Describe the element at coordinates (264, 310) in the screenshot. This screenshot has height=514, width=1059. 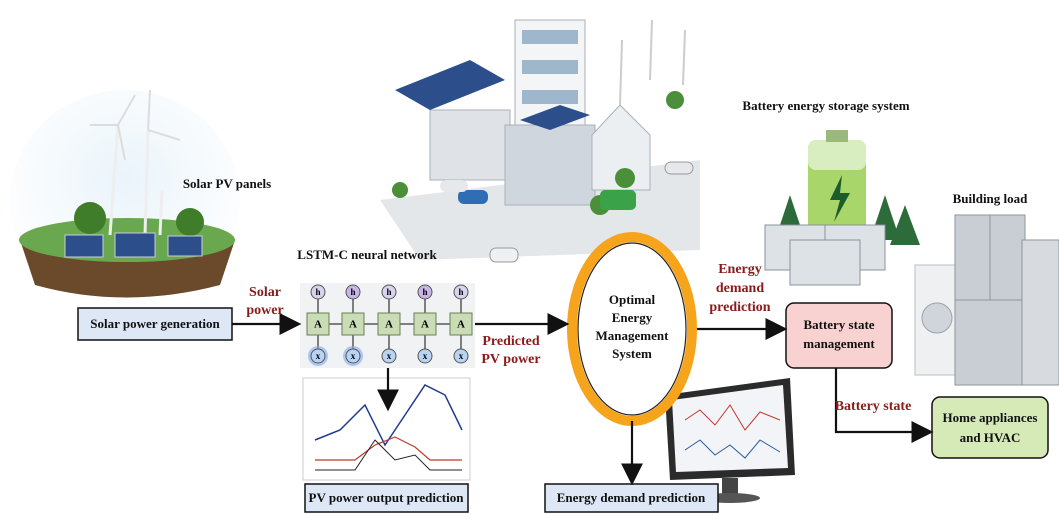
I see `label: power` at that location.